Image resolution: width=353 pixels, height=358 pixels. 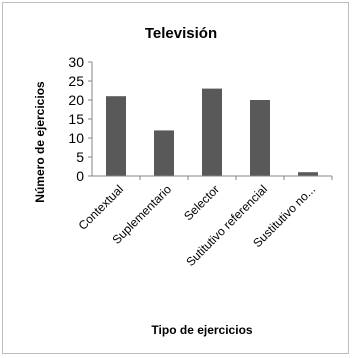 I want to click on y-tick-label: 25, so click(x=76, y=81).